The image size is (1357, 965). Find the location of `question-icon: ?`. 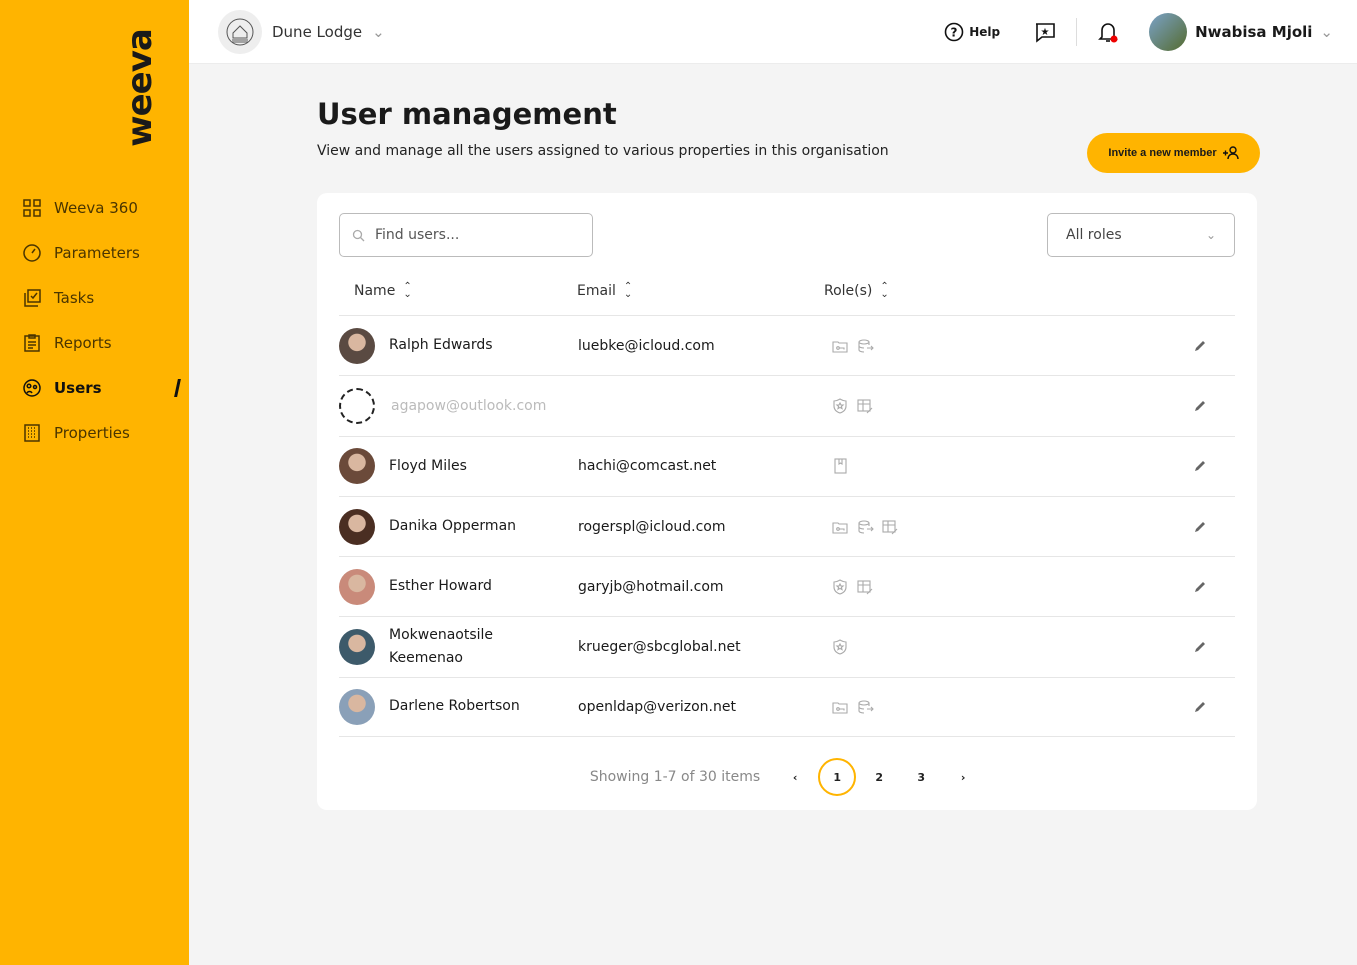

question-icon: ? is located at coordinates (954, 32).